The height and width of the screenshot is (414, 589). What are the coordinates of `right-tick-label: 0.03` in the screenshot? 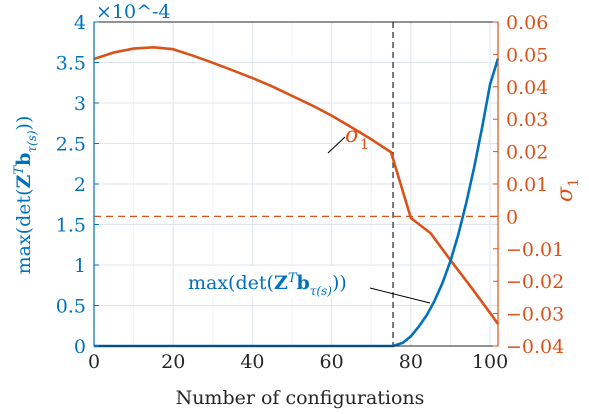 It's located at (527, 120).